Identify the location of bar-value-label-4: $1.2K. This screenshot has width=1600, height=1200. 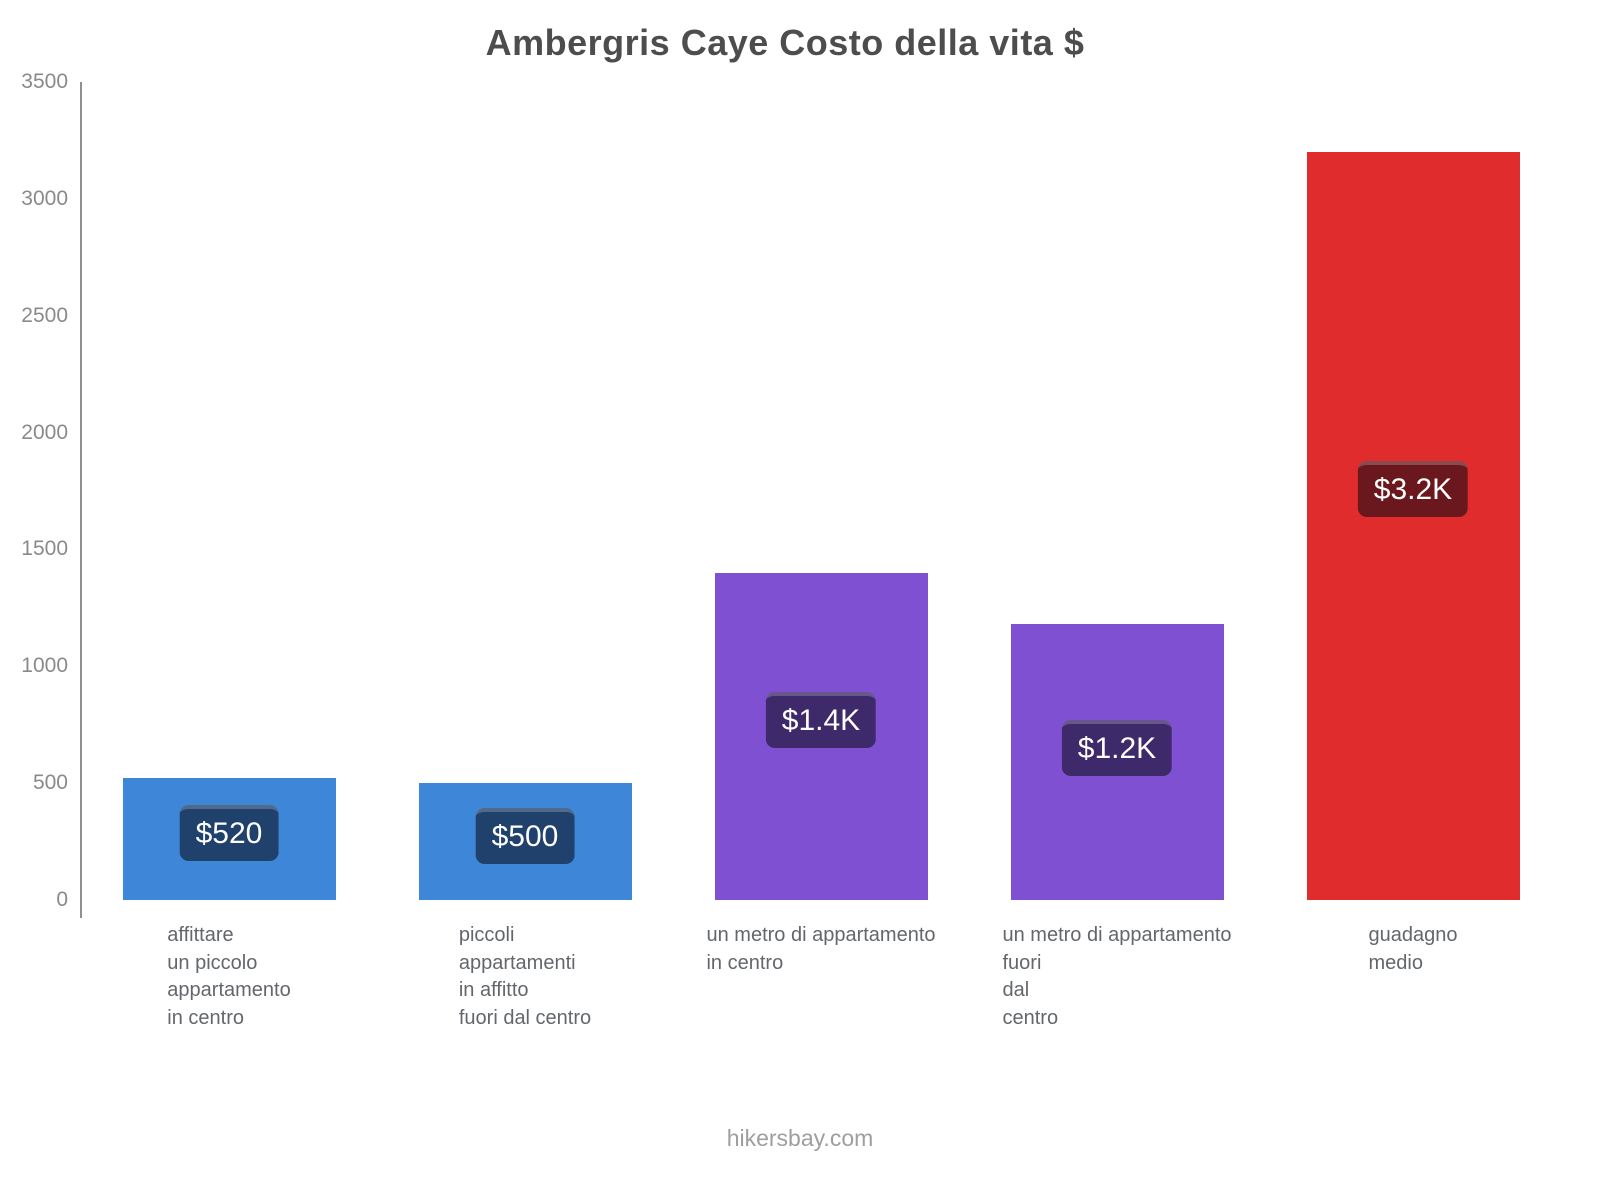
(1117, 748).